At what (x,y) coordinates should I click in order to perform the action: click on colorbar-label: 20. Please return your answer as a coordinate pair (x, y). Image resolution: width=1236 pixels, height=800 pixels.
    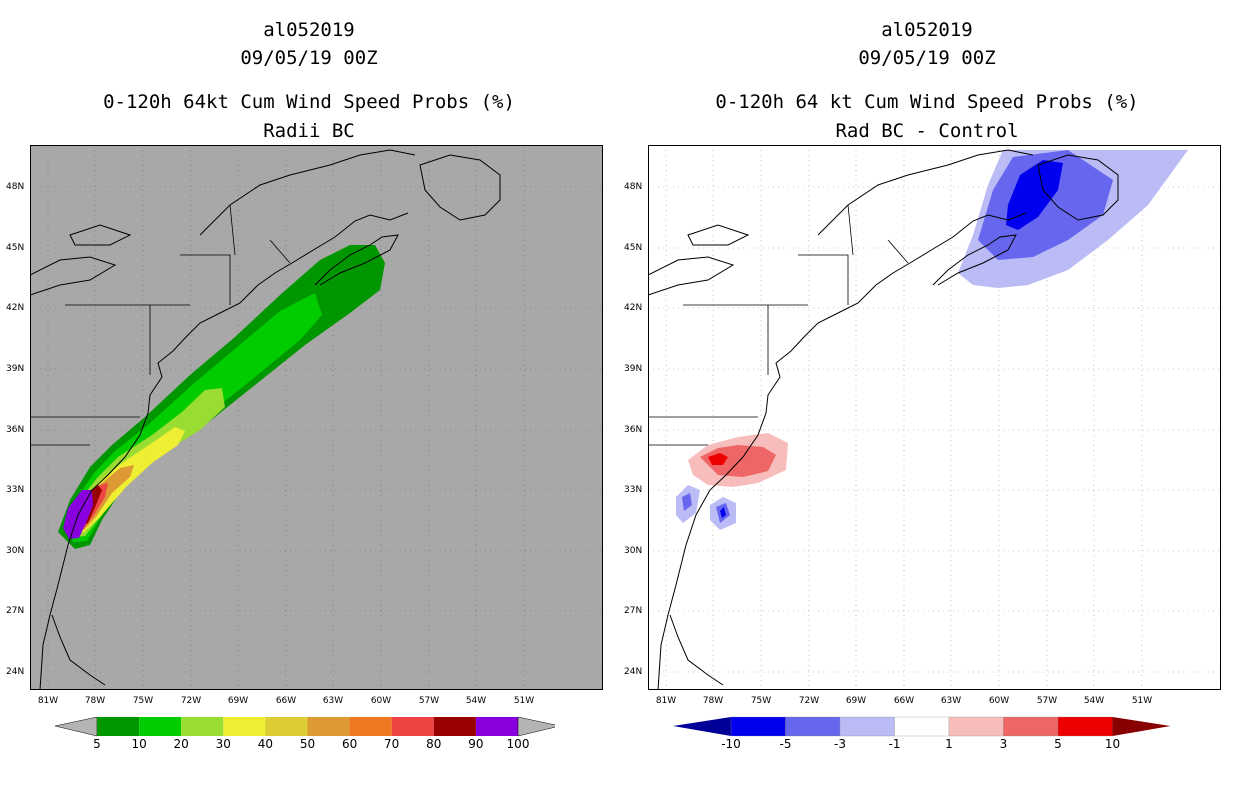
    Looking at the image, I should click on (181, 744).